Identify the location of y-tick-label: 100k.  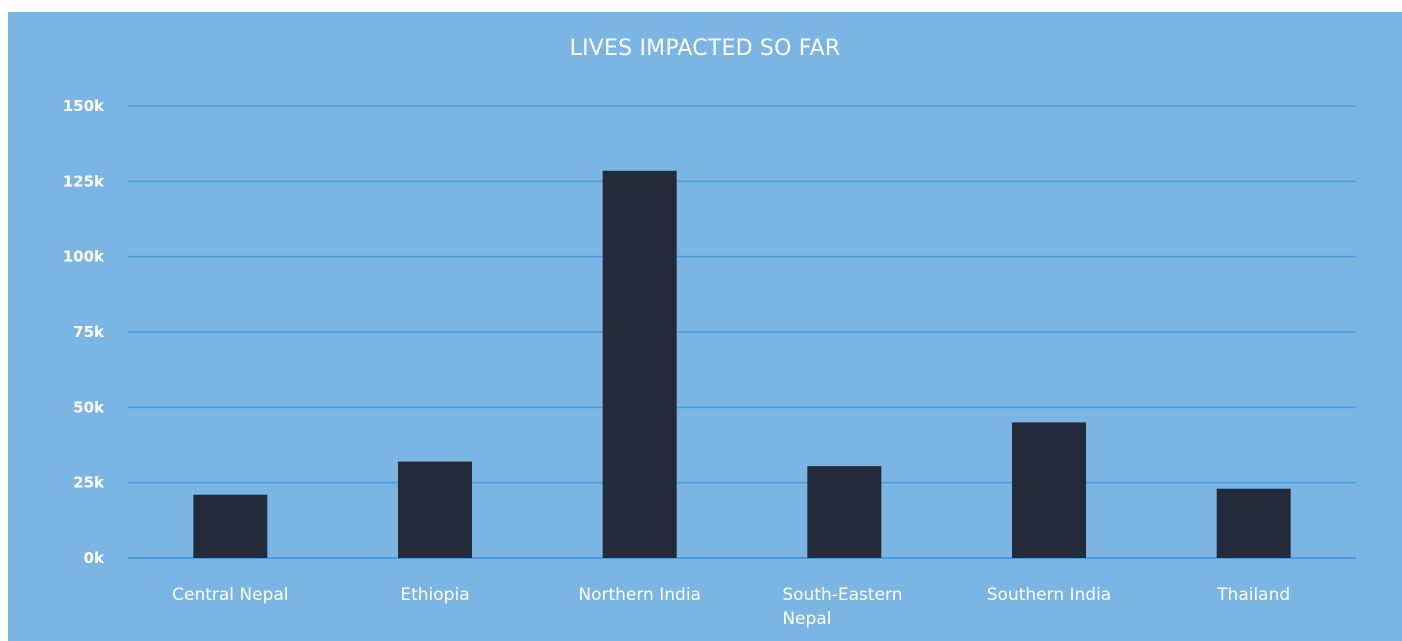
(84, 257).